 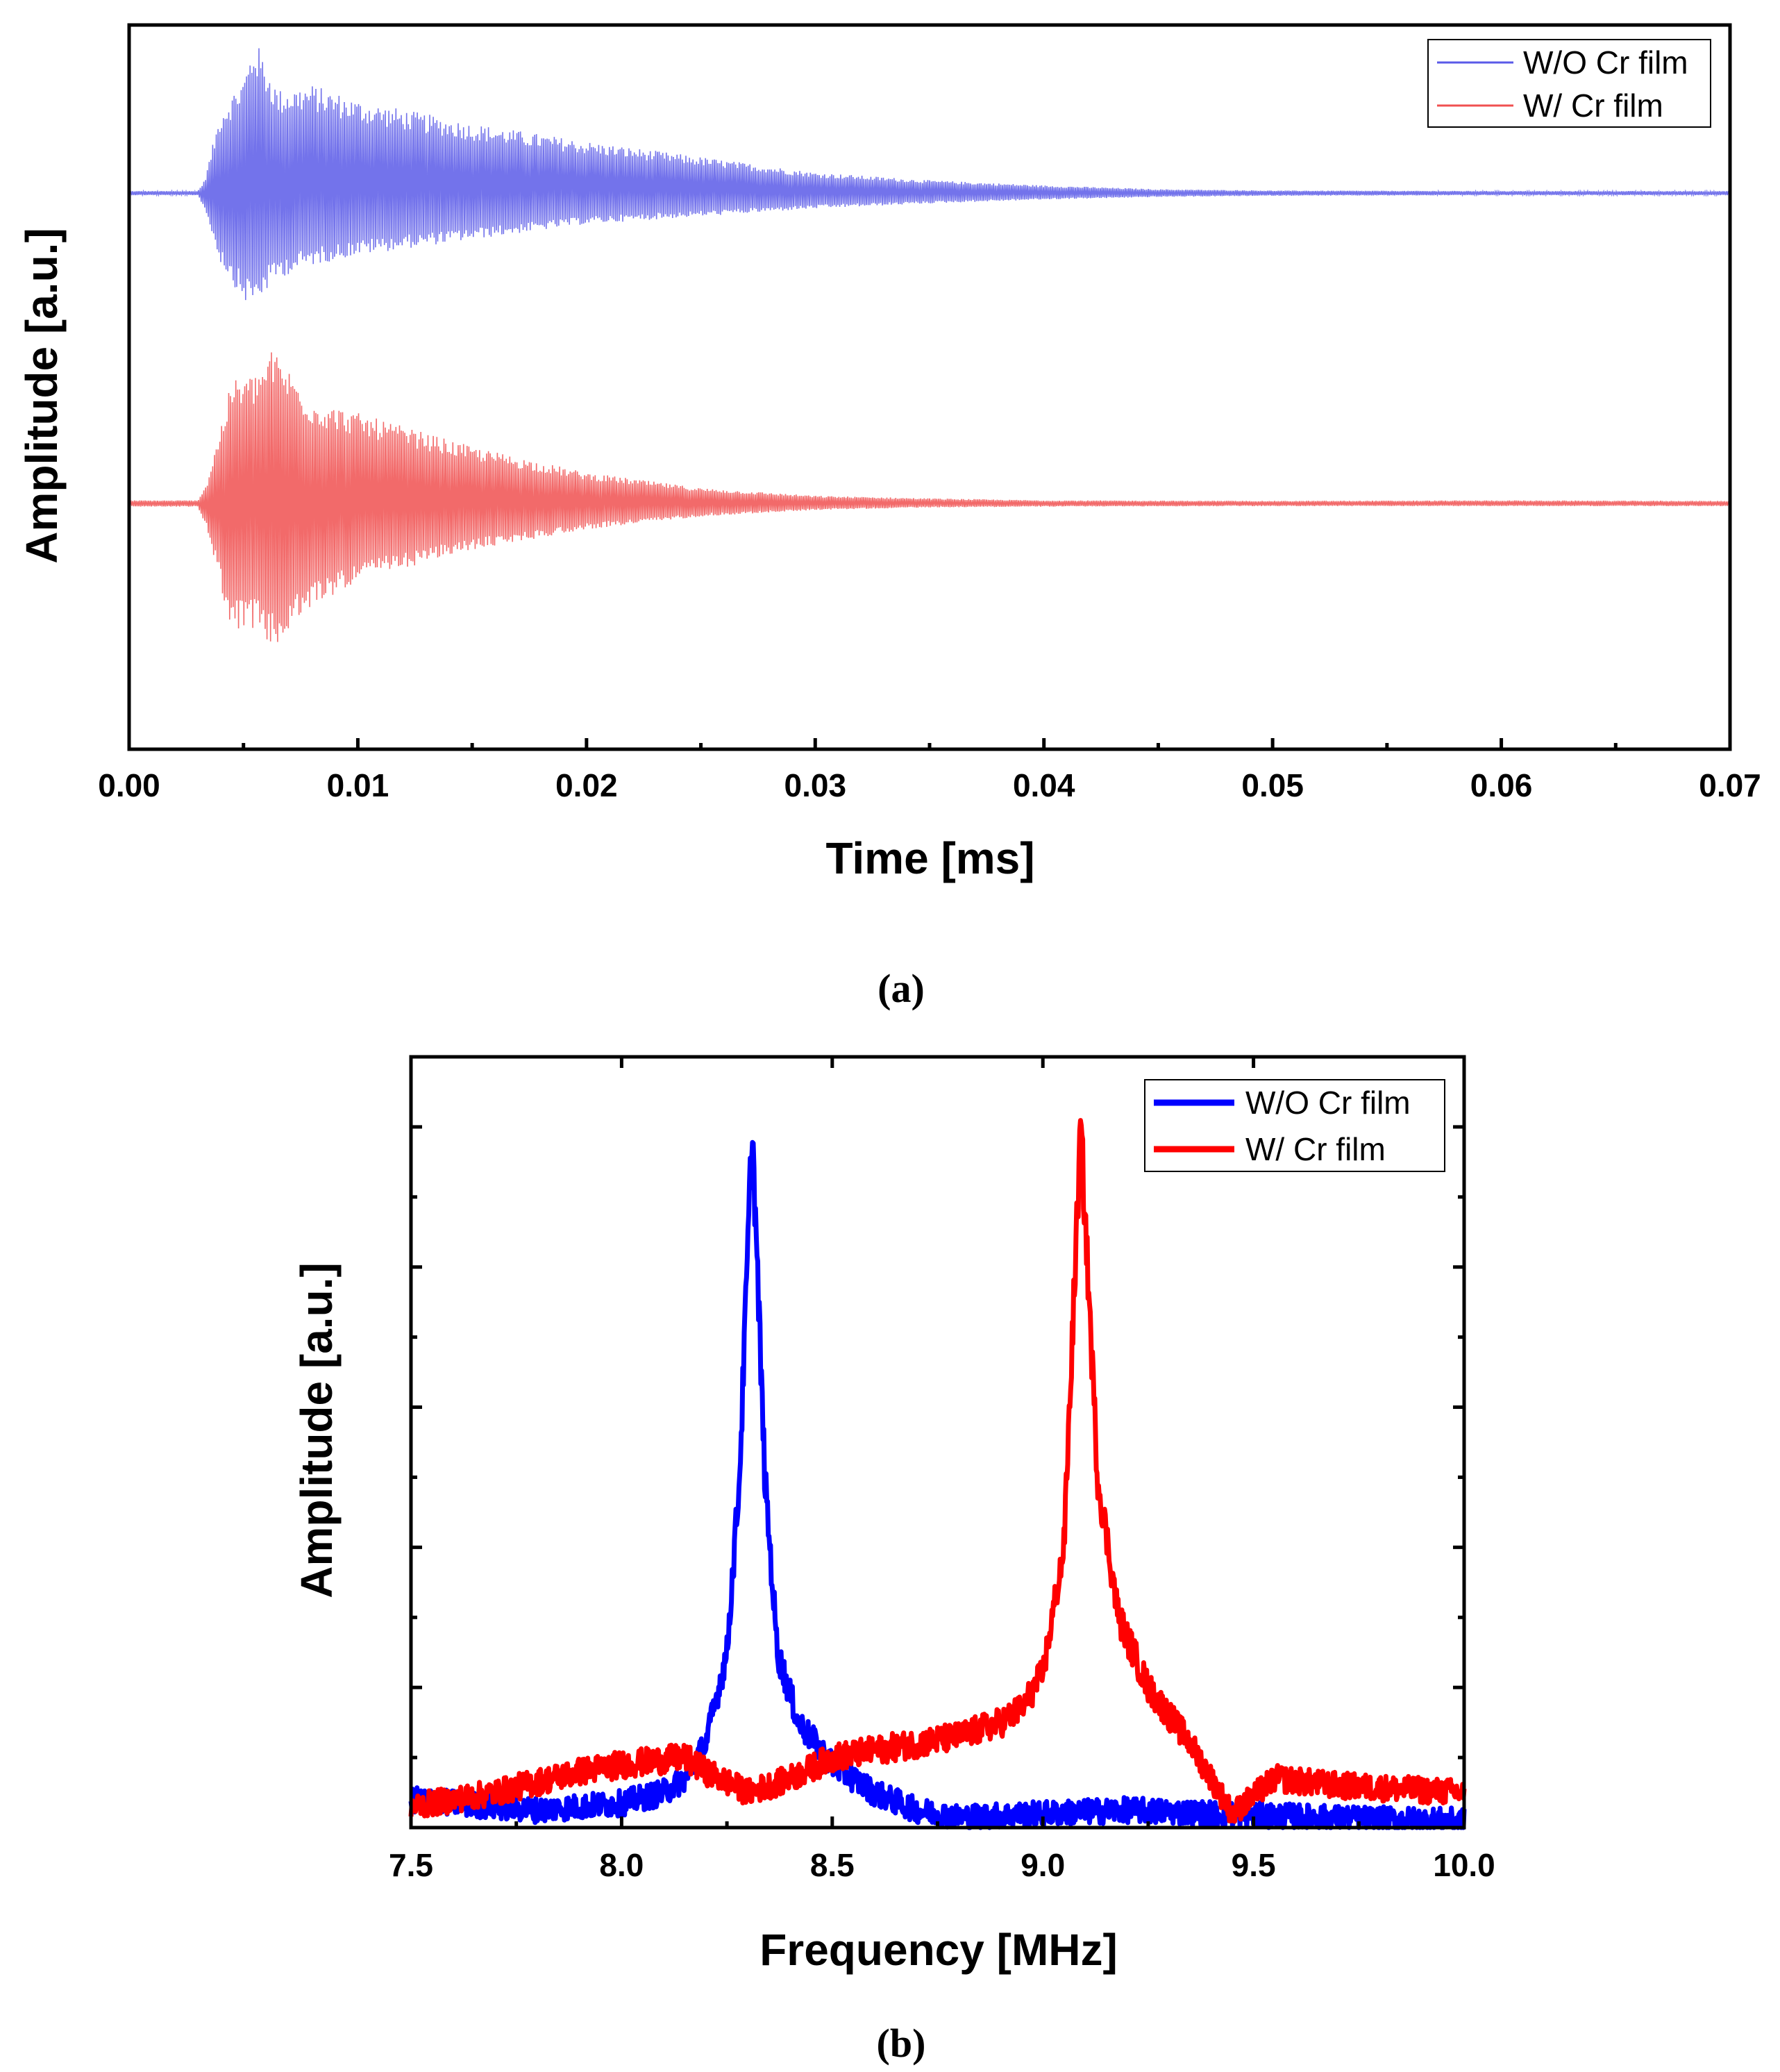 What do you see at coordinates (1606, 62) in the screenshot?
I see `panel-a-legend-label-wo-cr: W/O Cr film` at bounding box center [1606, 62].